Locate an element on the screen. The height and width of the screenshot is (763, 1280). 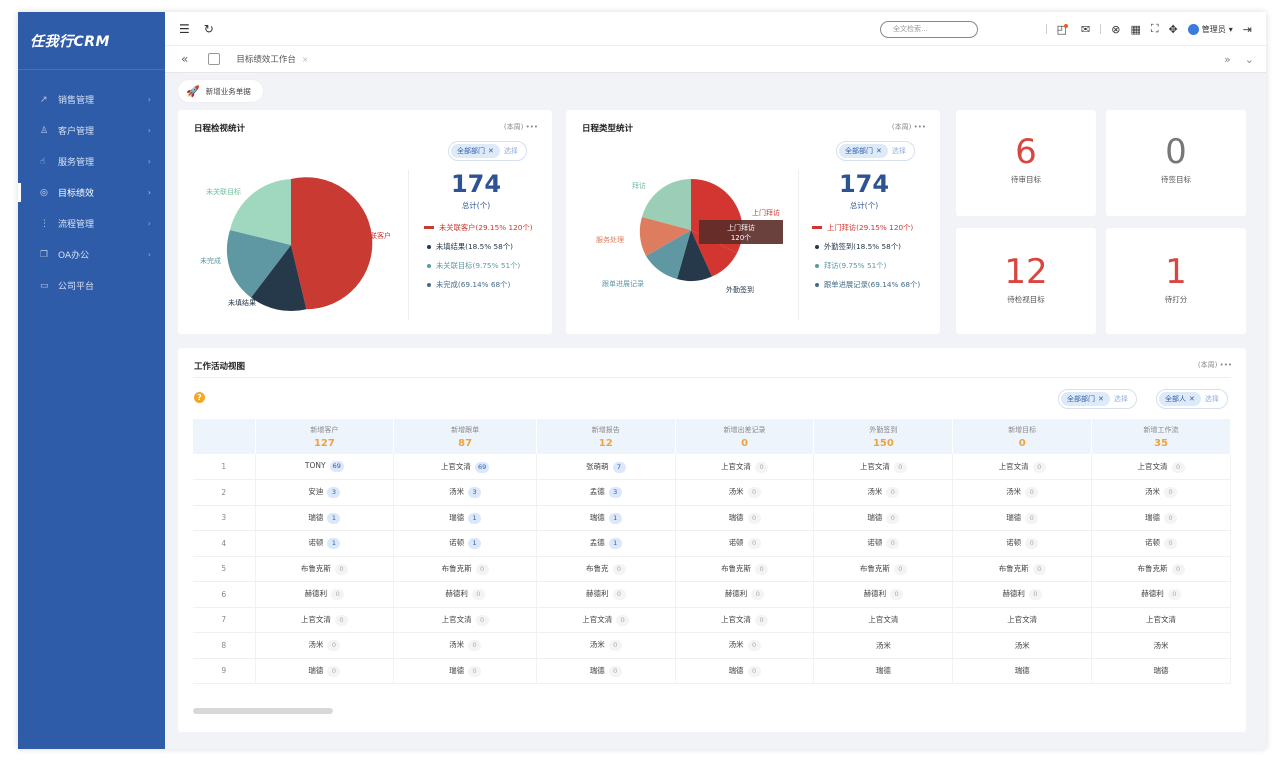
home-tab-icon is located at coordinates (214, 59).